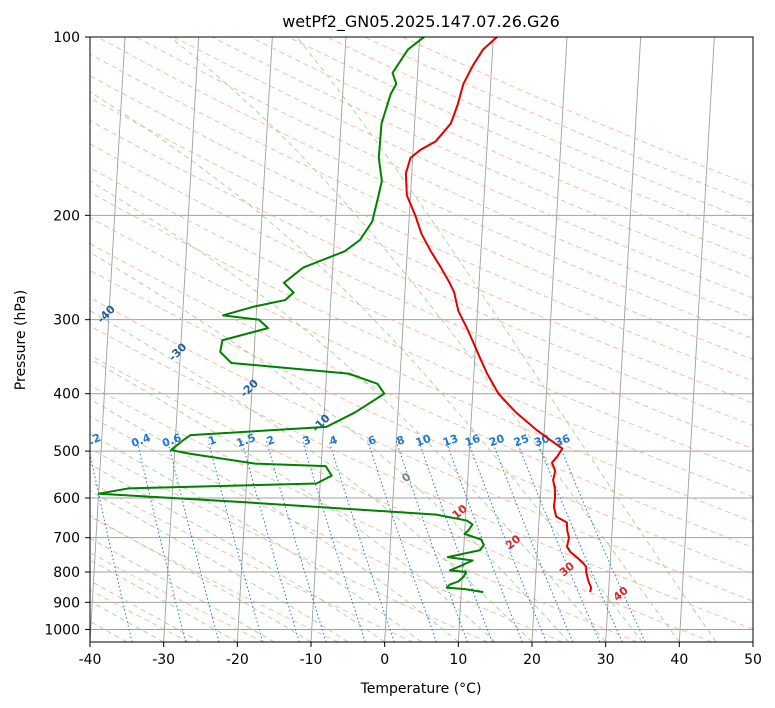 This screenshot has height=708, width=775. What do you see at coordinates (472, 441) in the screenshot?
I see `mixing-ratio-label: 16` at bounding box center [472, 441].